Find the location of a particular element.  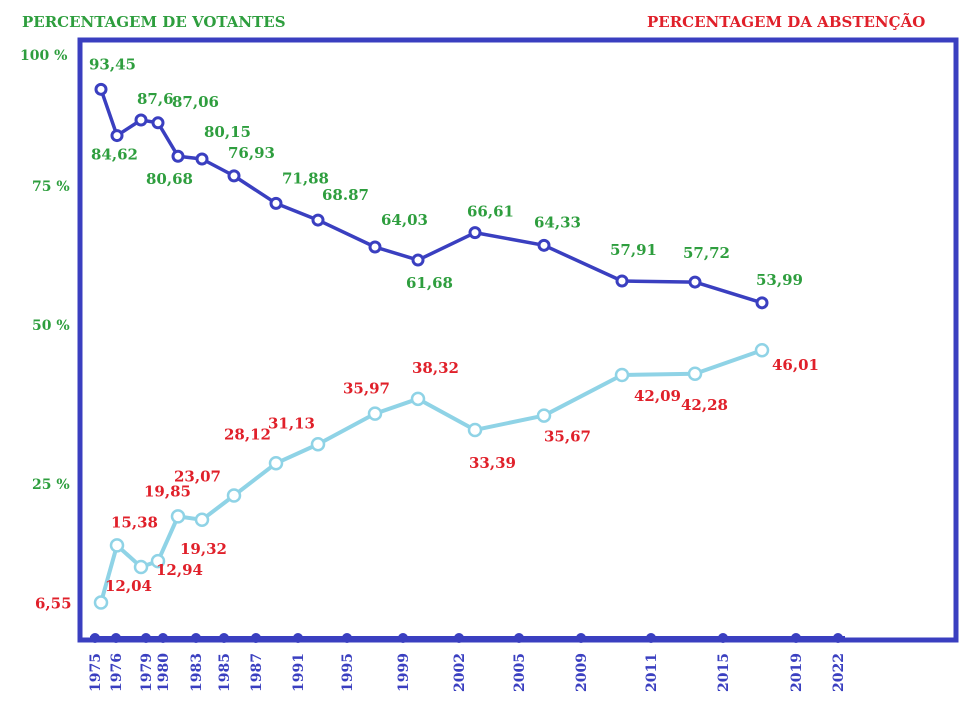

abstention-data-label: 28,12 is located at coordinates (247, 434).